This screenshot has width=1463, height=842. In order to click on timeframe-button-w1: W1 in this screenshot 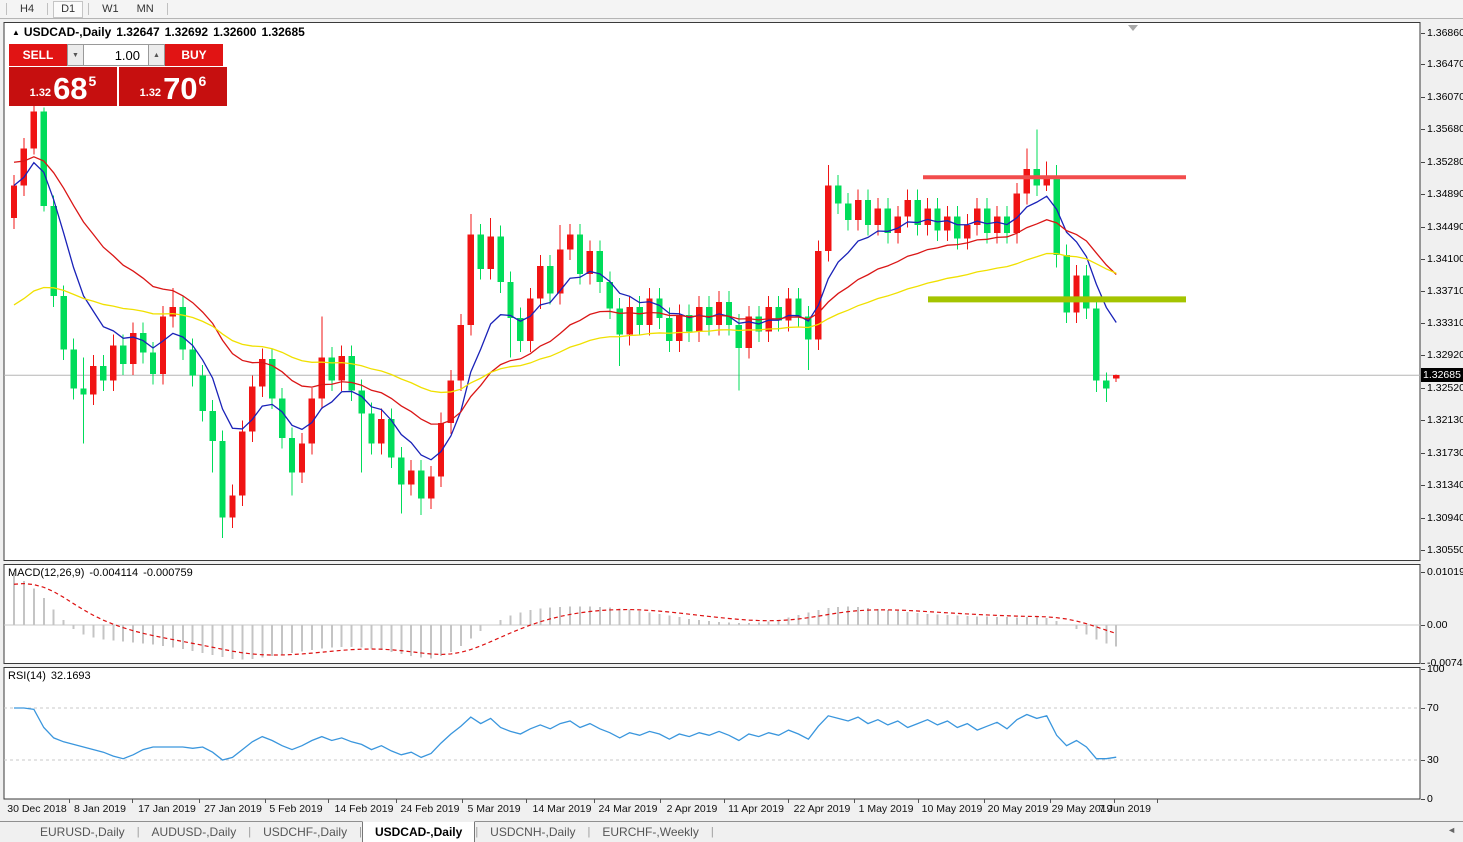, I will do `click(110, 8)`.